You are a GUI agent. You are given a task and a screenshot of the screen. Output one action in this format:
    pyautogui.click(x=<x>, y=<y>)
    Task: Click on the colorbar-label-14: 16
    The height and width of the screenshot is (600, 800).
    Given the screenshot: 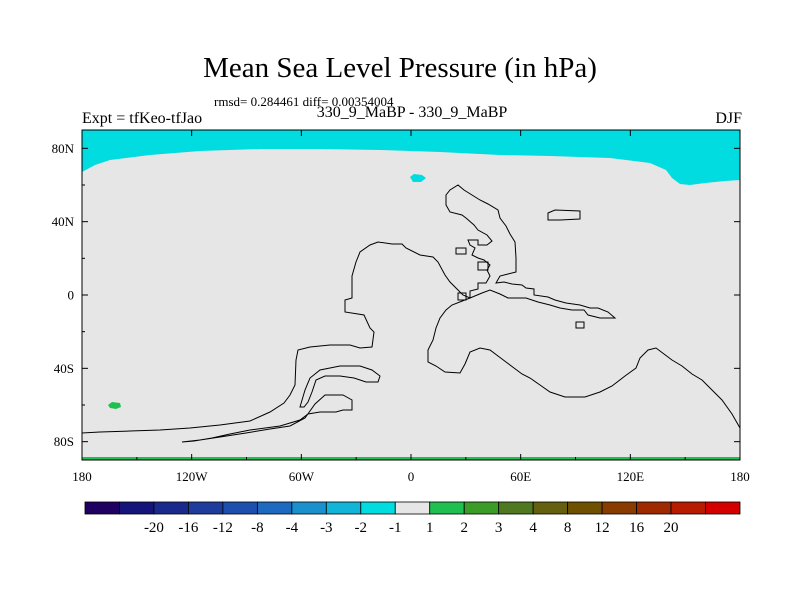 What is the action you would take?
    pyautogui.click(x=637, y=528)
    